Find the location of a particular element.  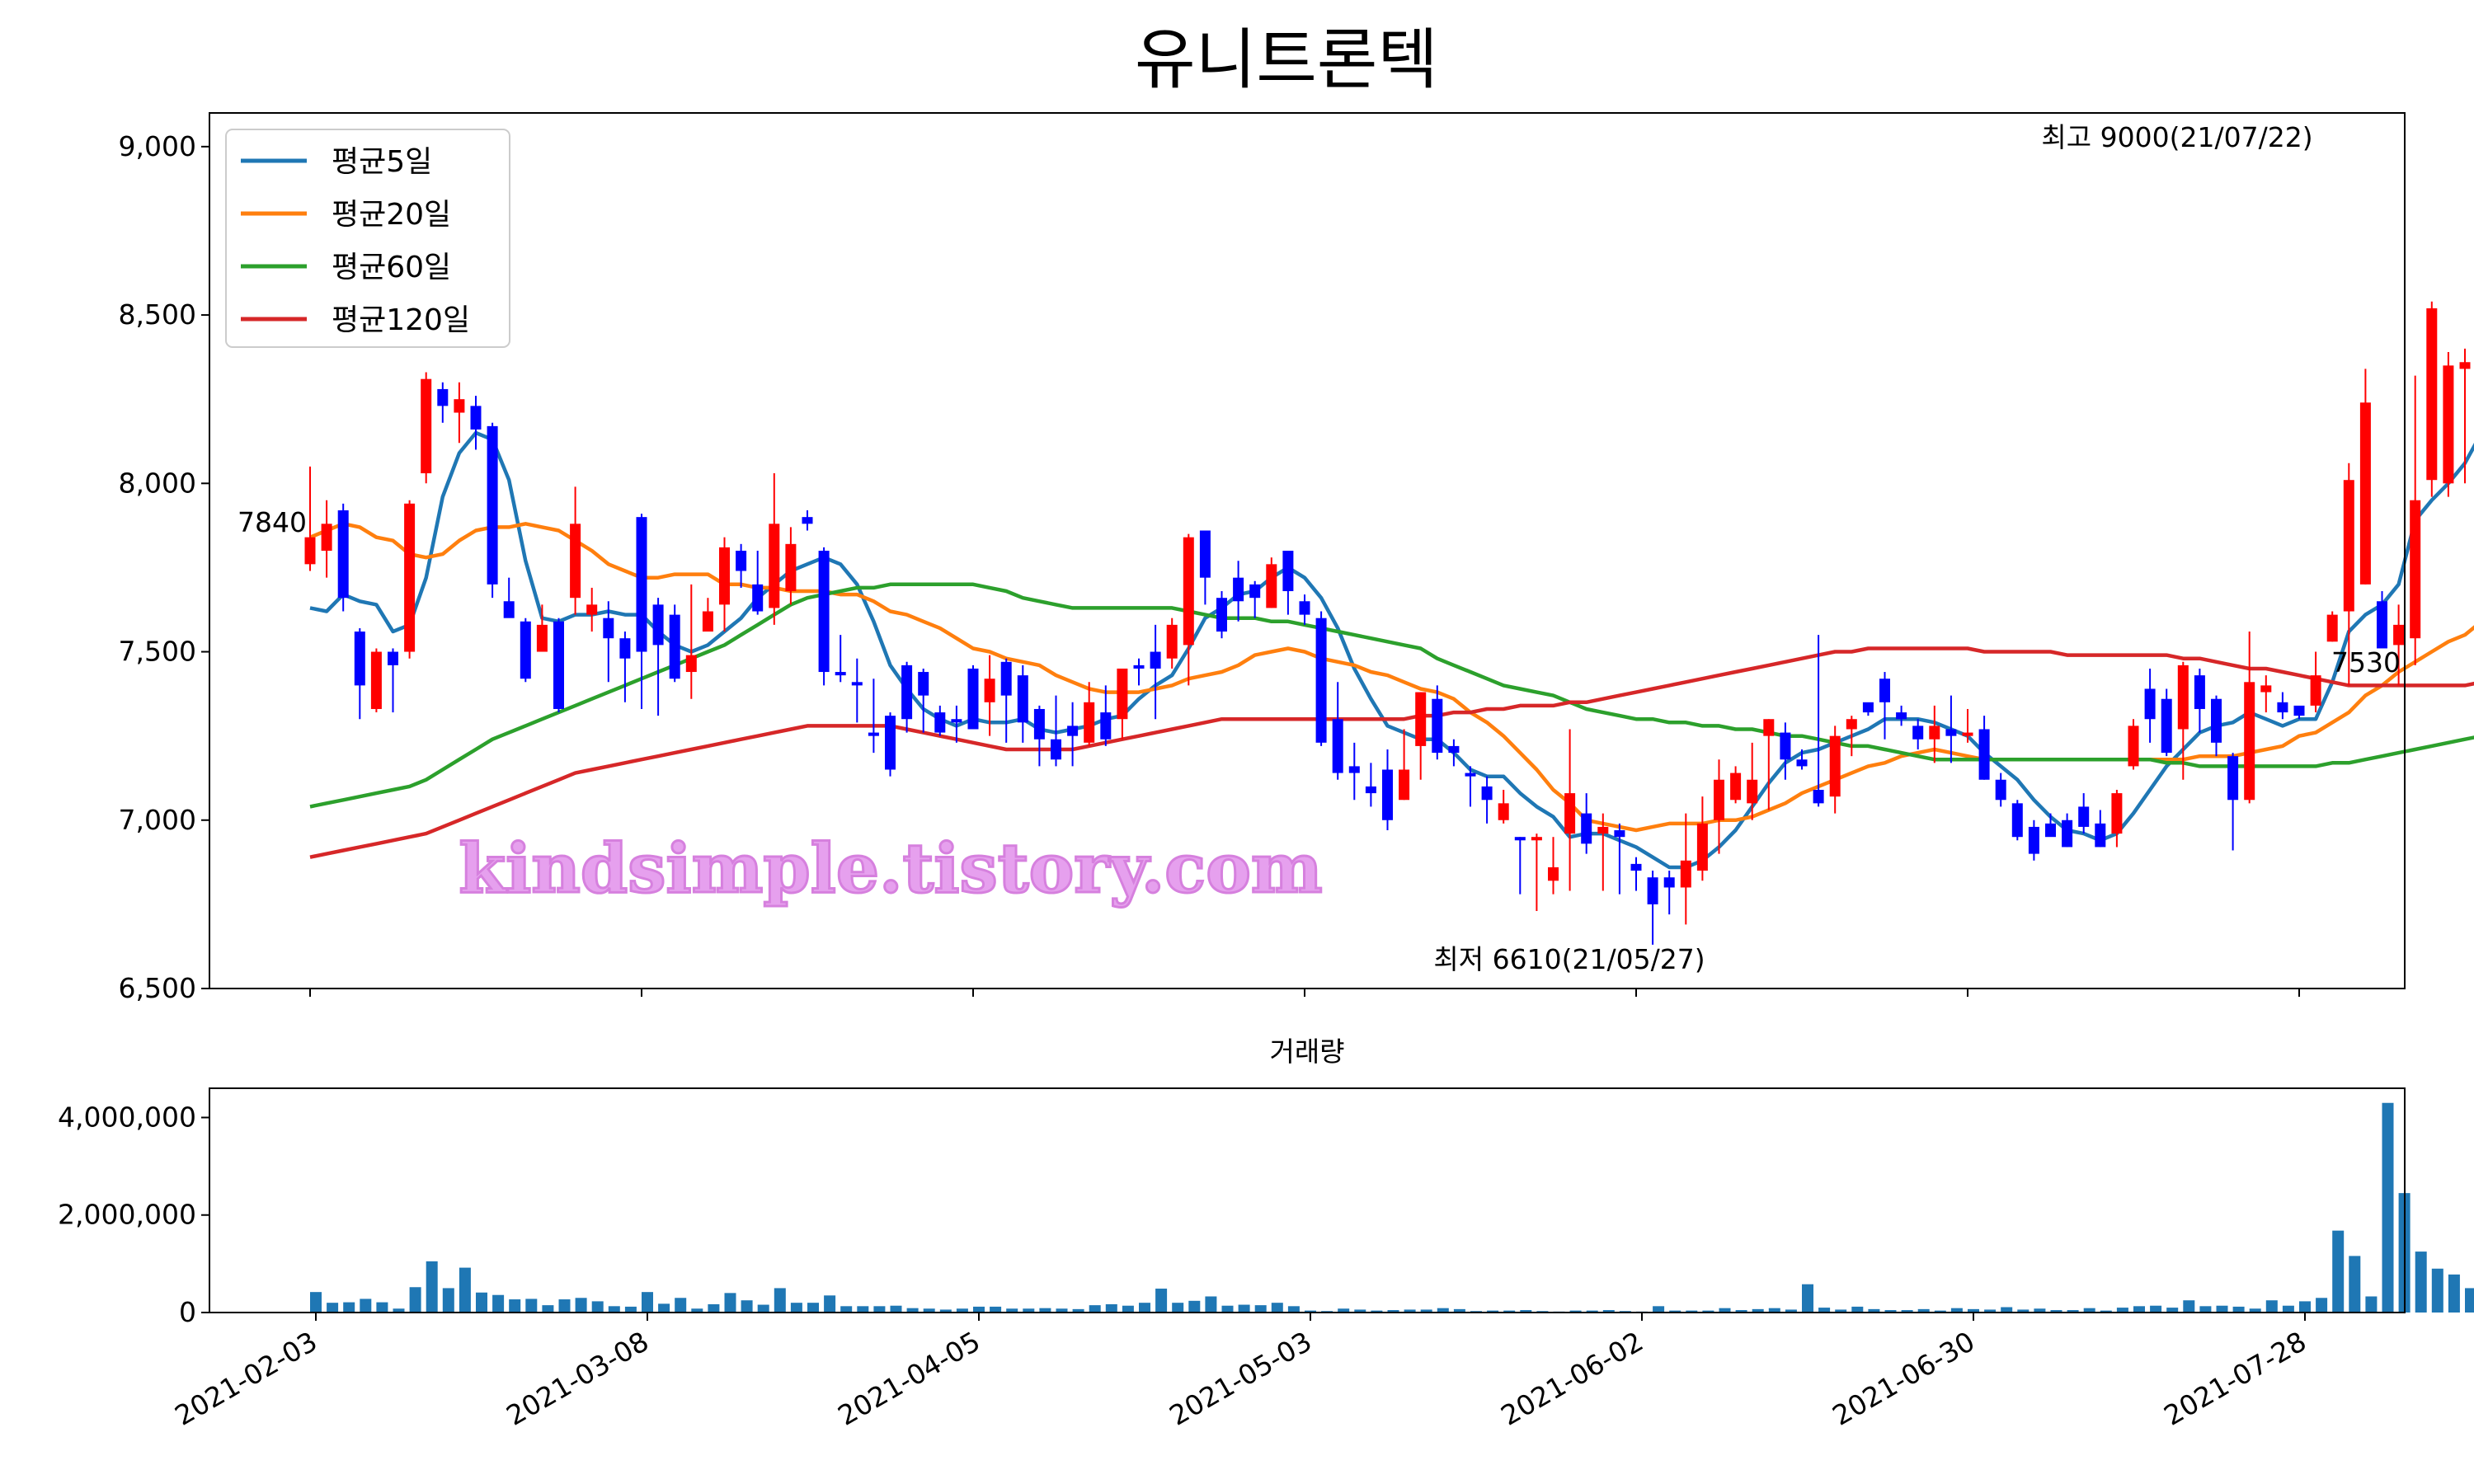

watermark: kindsimple.tistory.com is located at coordinates (890, 869).